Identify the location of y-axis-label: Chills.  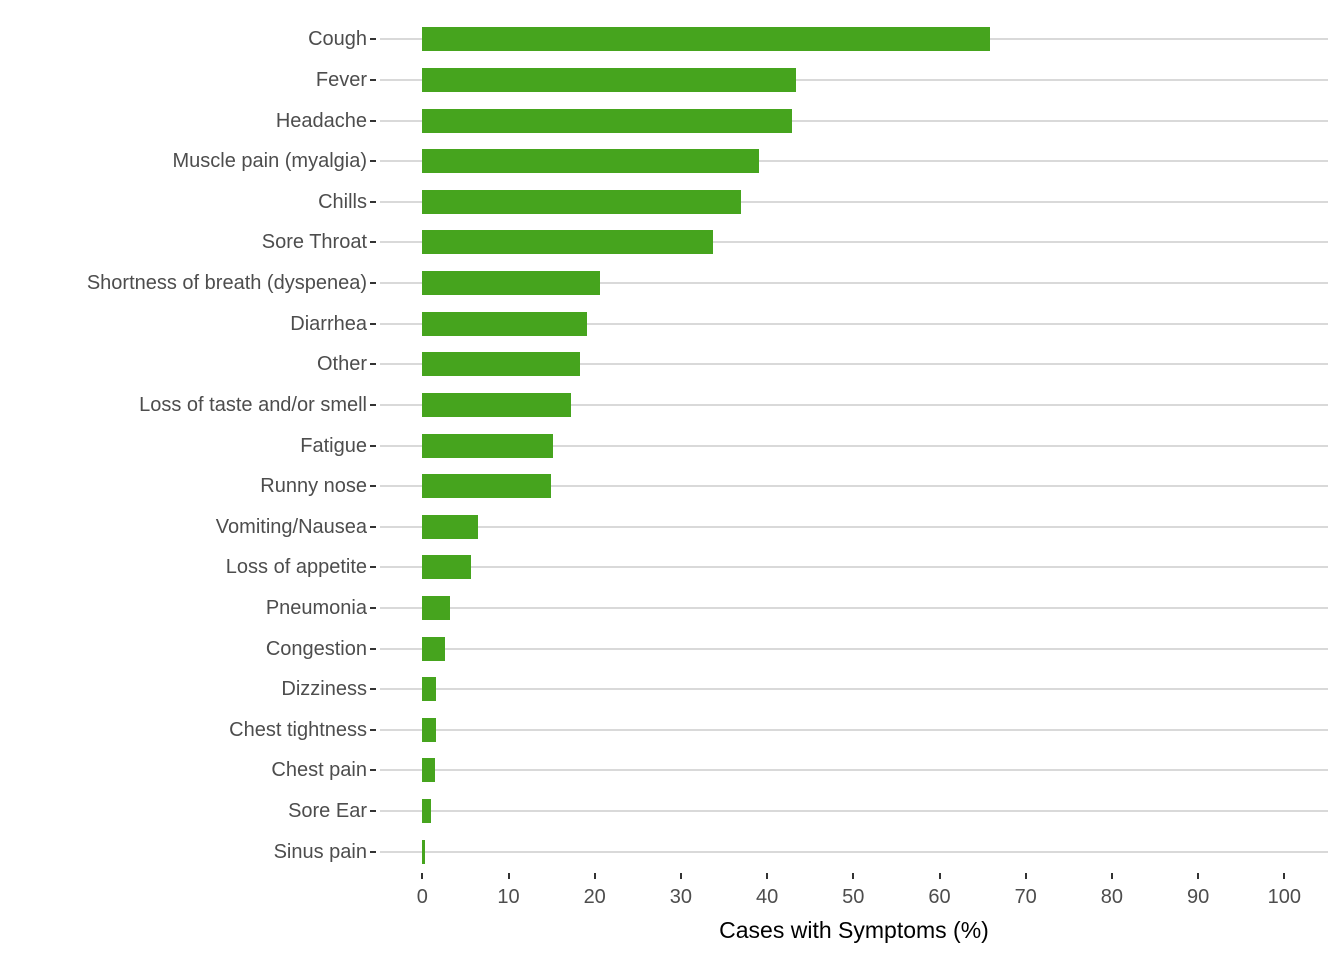
(342, 201).